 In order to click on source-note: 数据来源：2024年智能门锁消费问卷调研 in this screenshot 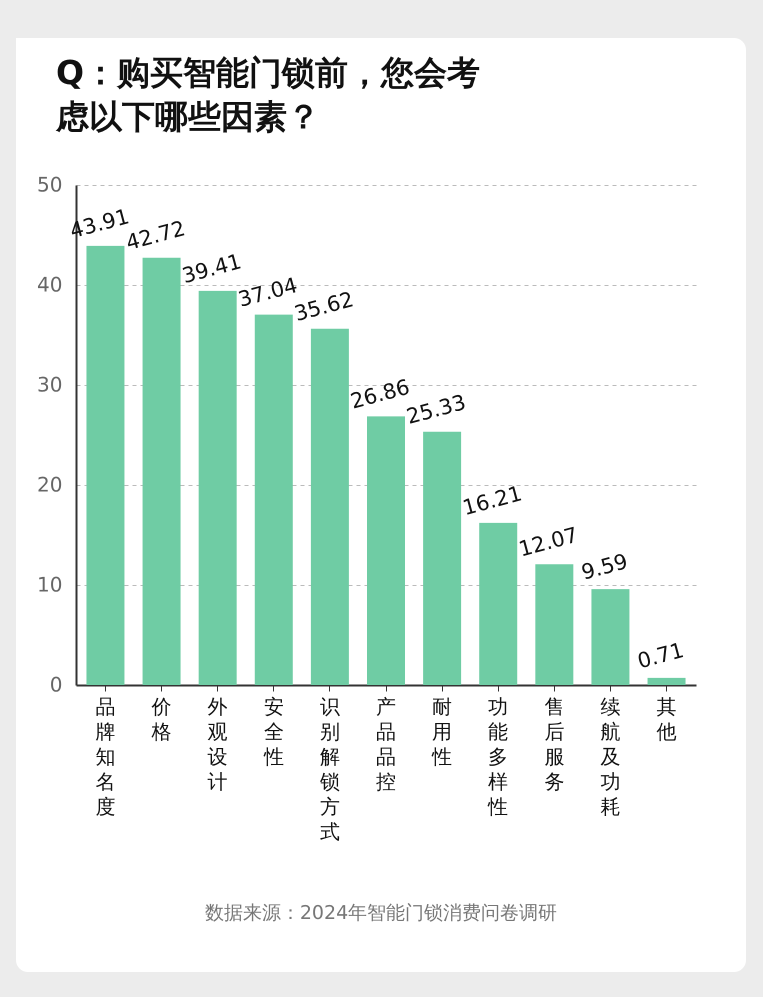, I will do `click(381, 913)`.